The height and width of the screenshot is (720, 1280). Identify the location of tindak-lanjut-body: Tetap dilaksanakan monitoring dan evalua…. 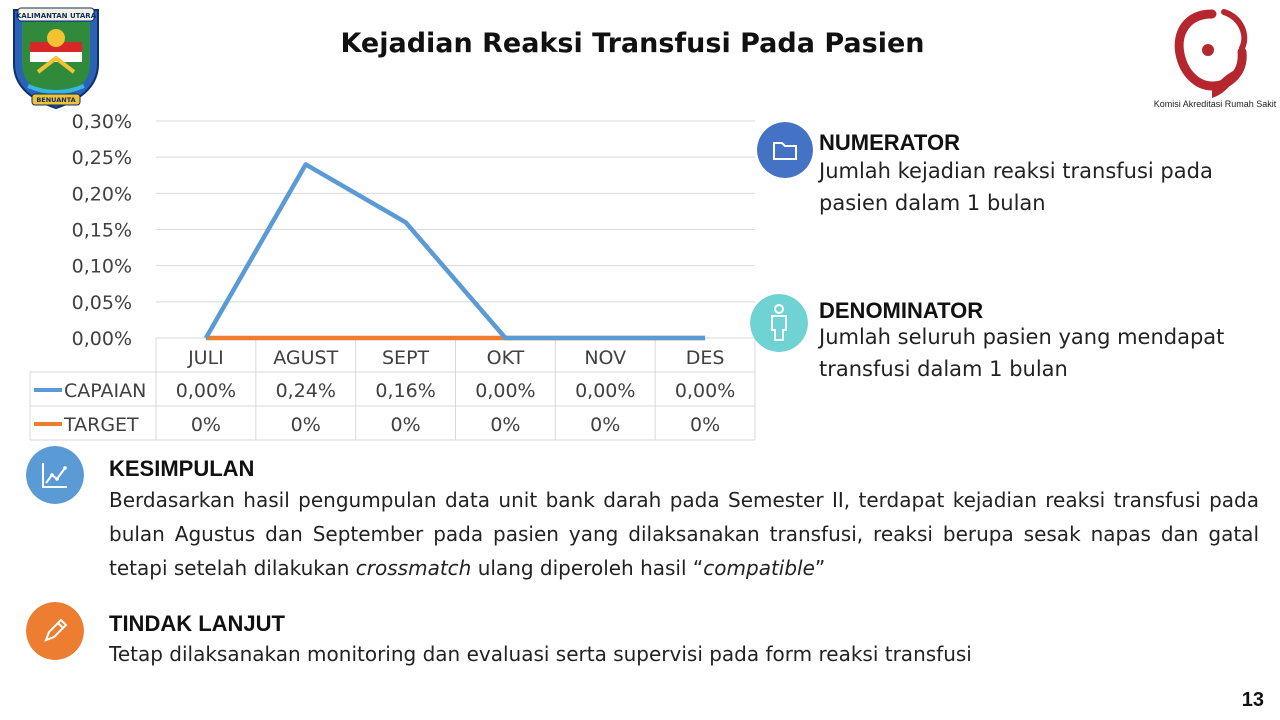
(540, 654).